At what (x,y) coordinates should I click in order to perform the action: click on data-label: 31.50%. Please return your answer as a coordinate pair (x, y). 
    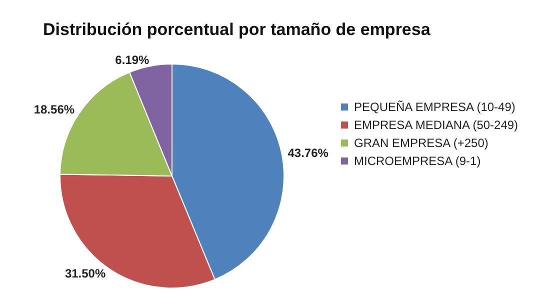
    Looking at the image, I should click on (85, 273).